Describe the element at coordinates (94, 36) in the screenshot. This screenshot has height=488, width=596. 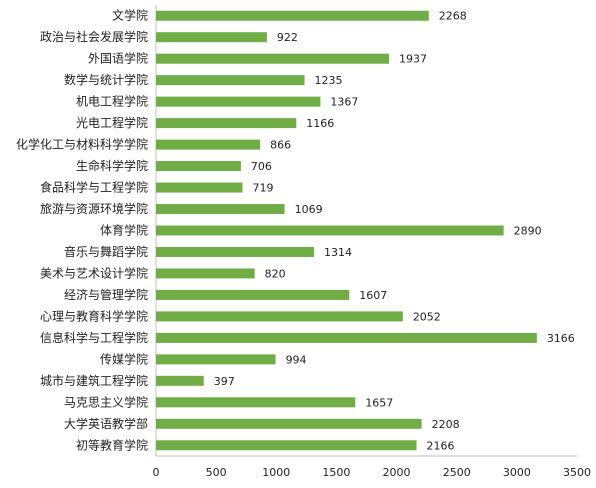
I see `category-label-2: 政治与社会发展学院` at that location.